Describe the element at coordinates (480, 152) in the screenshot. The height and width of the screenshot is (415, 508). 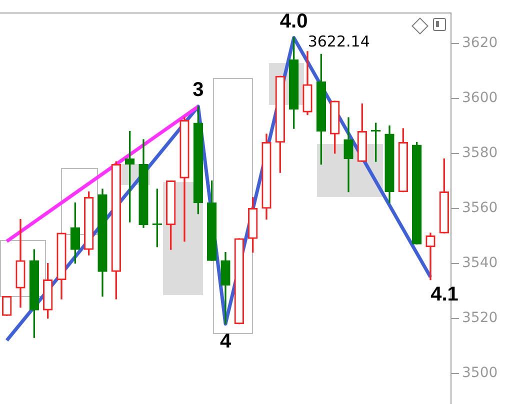
I see `y-tick-label: 3580` at that location.